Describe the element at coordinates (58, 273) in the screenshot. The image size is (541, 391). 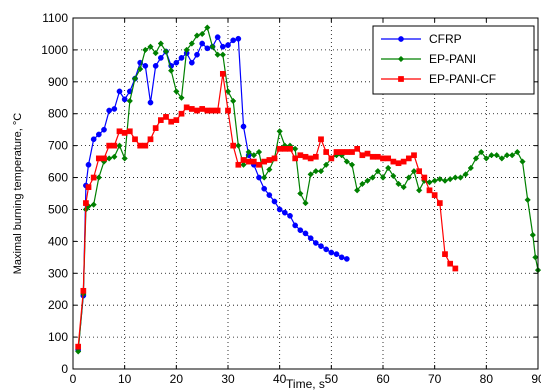
I see `y-tick-label: 300` at that location.